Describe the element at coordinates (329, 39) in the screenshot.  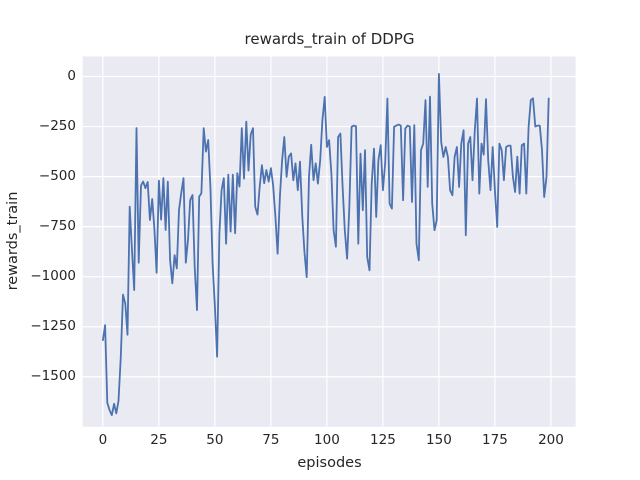
I see `chart-title: rewards_train of DDPG` at that location.